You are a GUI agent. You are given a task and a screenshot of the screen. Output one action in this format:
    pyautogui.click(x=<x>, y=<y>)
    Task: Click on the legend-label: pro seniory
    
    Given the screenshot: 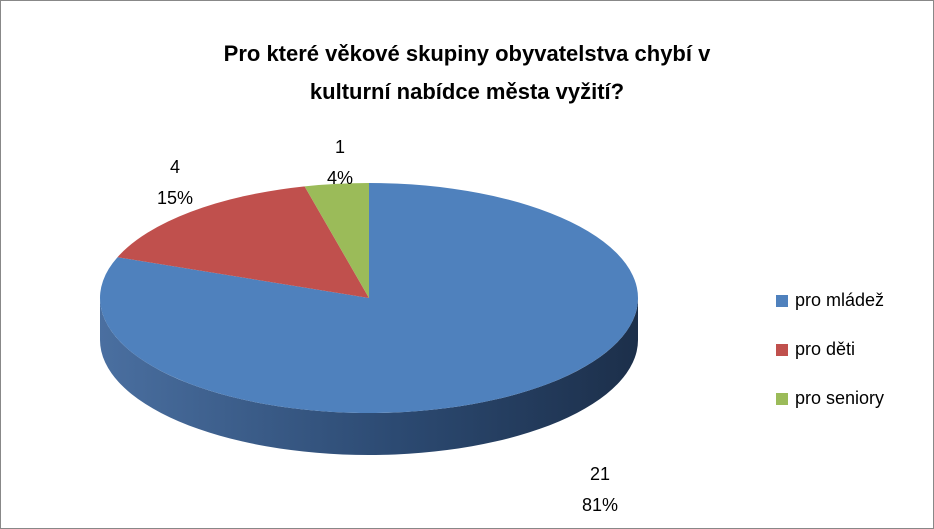 What is the action you would take?
    pyautogui.click(x=839, y=398)
    